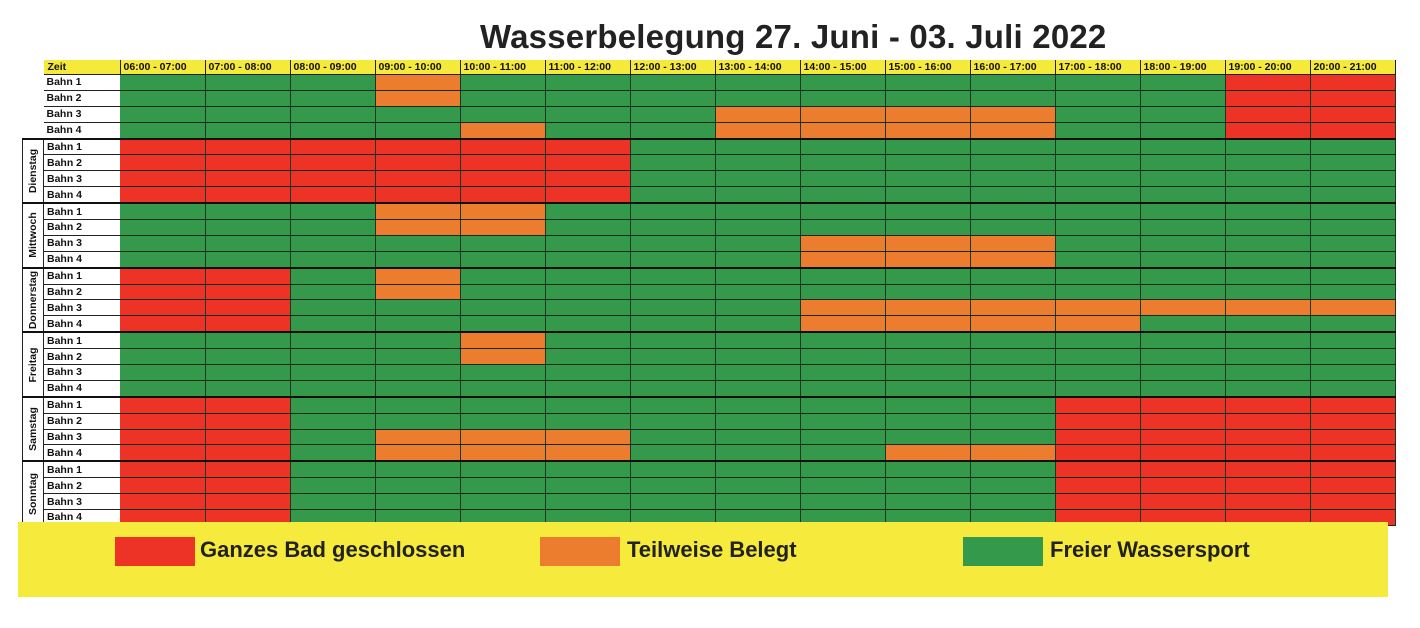 The image size is (1420, 628). I want to click on lane-row: Samstag Bahn 1, so click(709, 428).